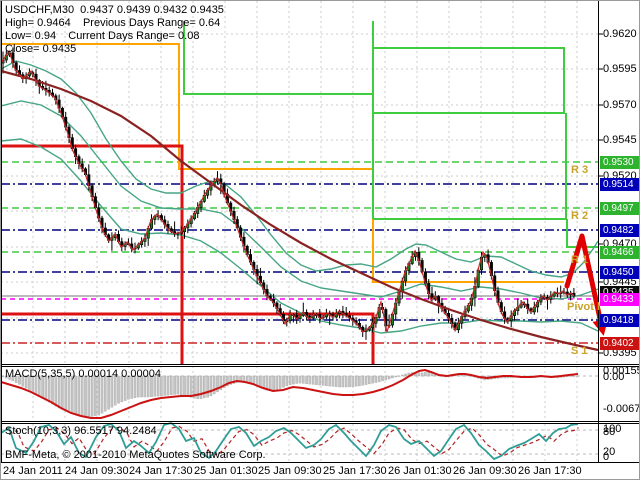  Describe the element at coordinates (81, 431) in the screenshot. I see `stoch-indicator-label: Stoch(10,3,3) 96.5517 94.2484` at that location.